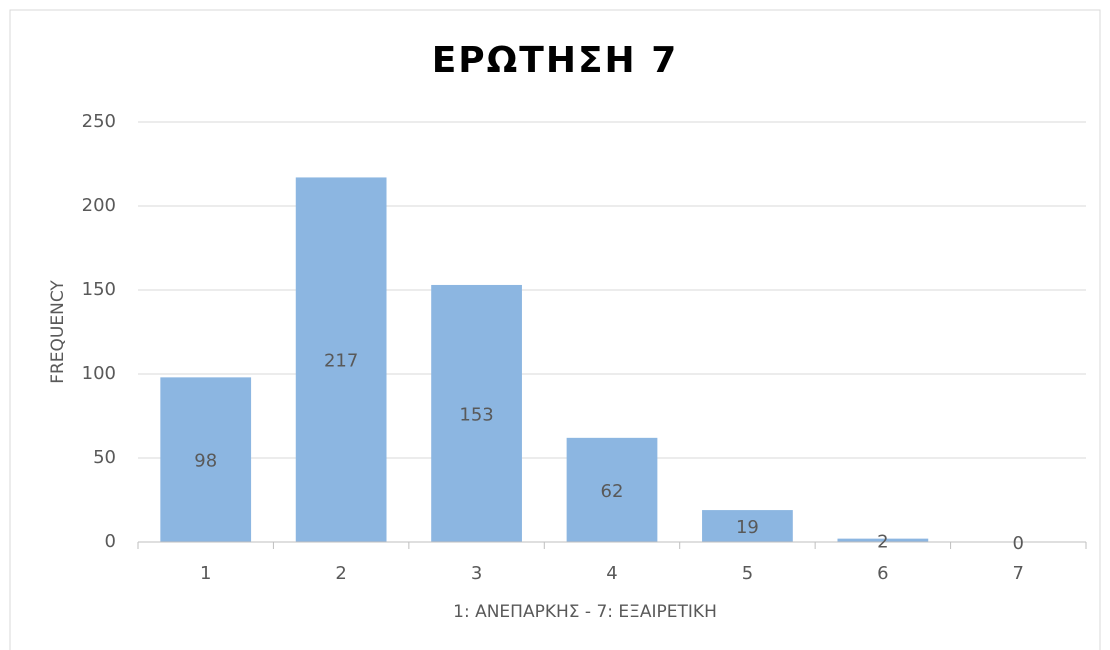 Image resolution: width=1110 pixels, height=650 pixels. I want to click on data-label: 217, so click(341, 361).